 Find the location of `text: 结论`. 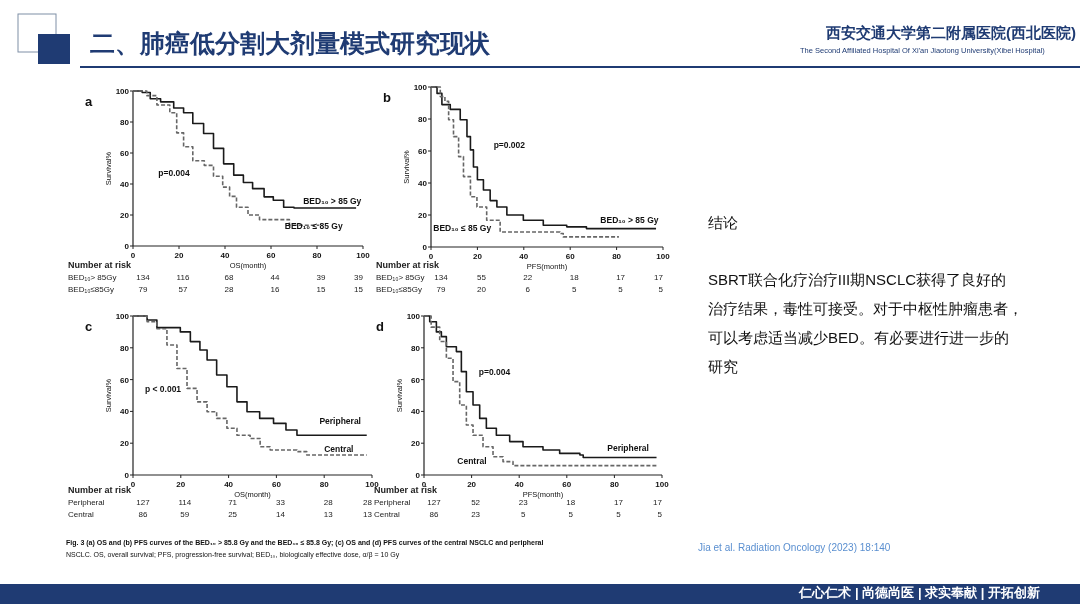

text: 结论 is located at coordinates (723, 222).